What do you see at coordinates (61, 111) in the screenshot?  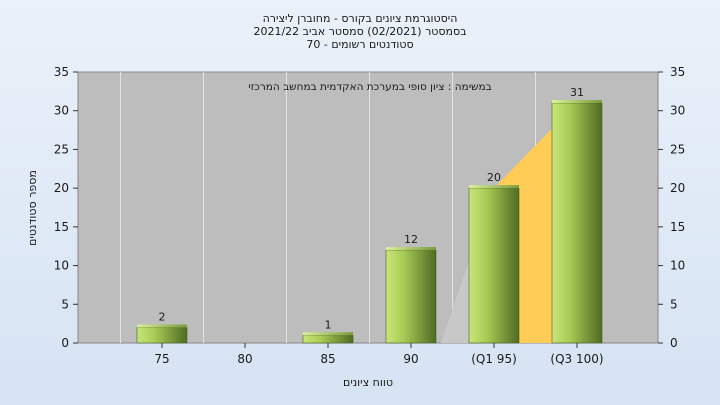 I see `y-tick-label-left: 30` at bounding box center [61, 111].